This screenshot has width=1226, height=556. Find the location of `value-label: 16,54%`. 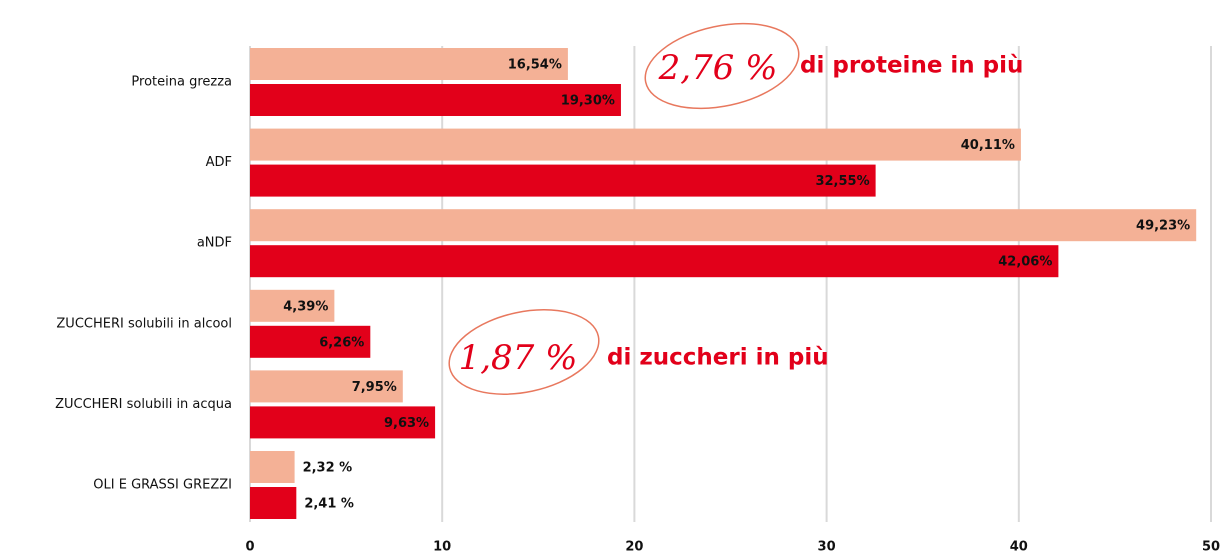

value-label: 16,54% is located at coordinates (535, 65).